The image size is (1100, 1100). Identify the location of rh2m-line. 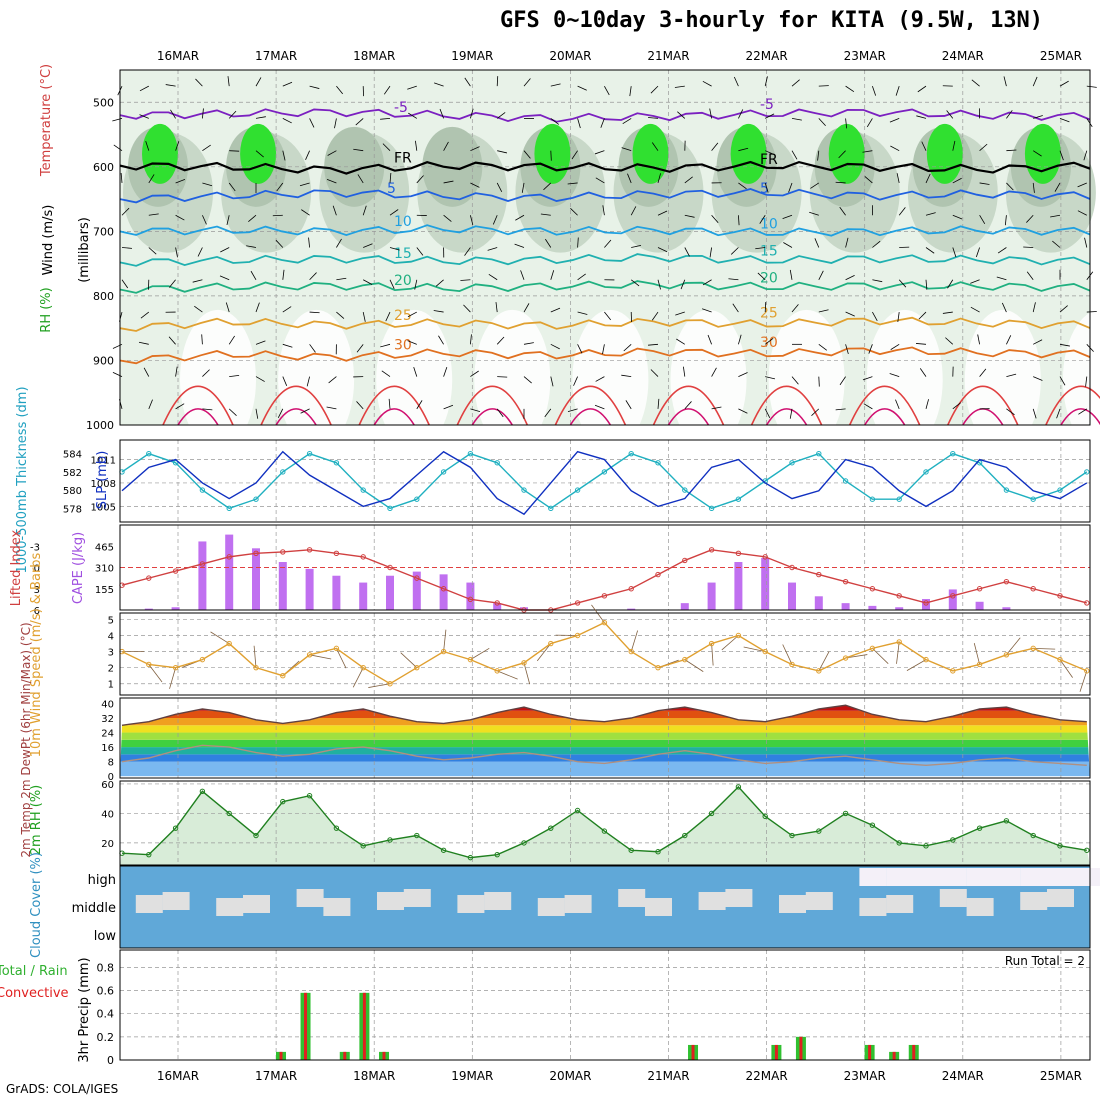
(604, 822).